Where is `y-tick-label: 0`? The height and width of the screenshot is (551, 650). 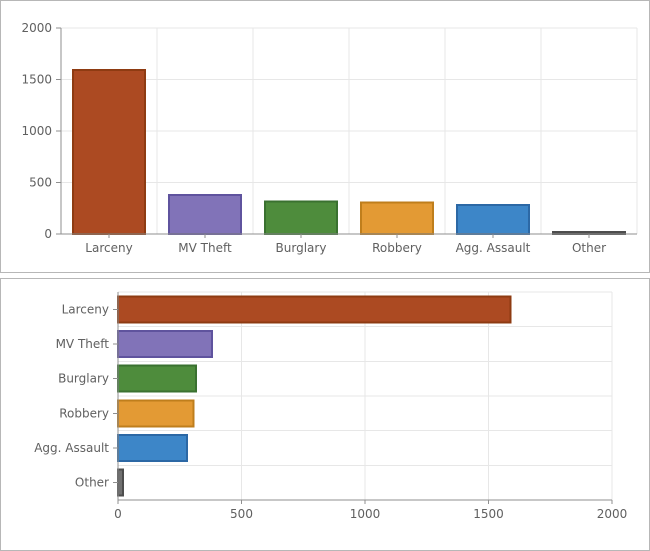 y-tick-label: 0 is located at coordinates (48, 234).